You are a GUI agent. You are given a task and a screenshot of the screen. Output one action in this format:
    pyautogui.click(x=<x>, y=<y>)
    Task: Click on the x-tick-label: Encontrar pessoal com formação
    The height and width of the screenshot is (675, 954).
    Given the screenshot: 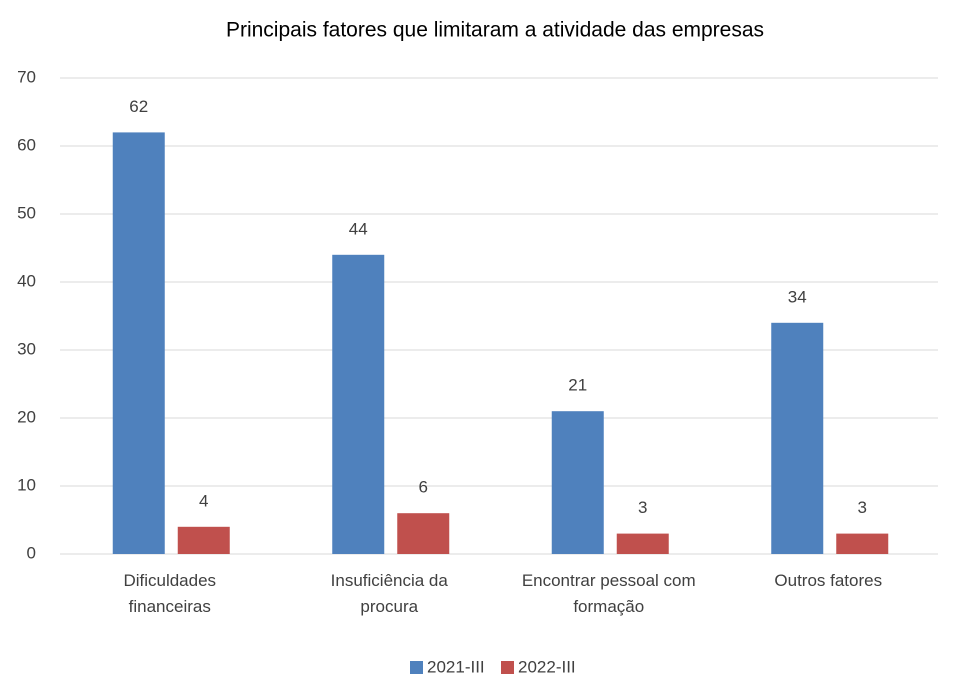 What is the action you would take?
    pyautogui.click(x=609, y=593)
    